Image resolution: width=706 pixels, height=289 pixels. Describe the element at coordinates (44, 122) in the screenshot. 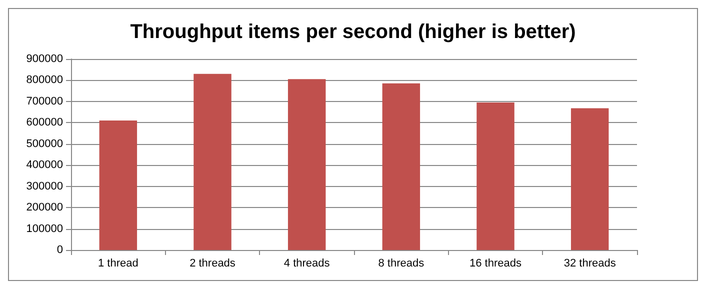

I see `y-tick-label: 600000` at that location.